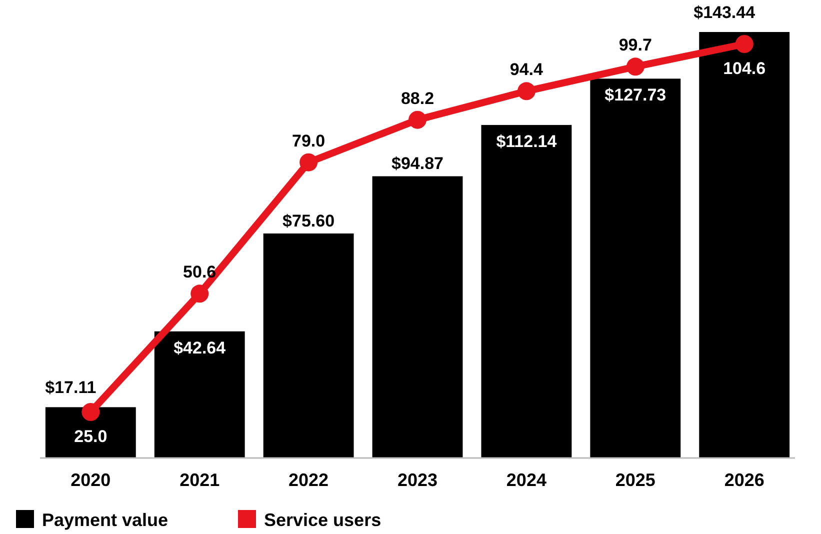 This screenshot has width=821, height=534. I want to click on data-label: $42.64, so click(200, 348).